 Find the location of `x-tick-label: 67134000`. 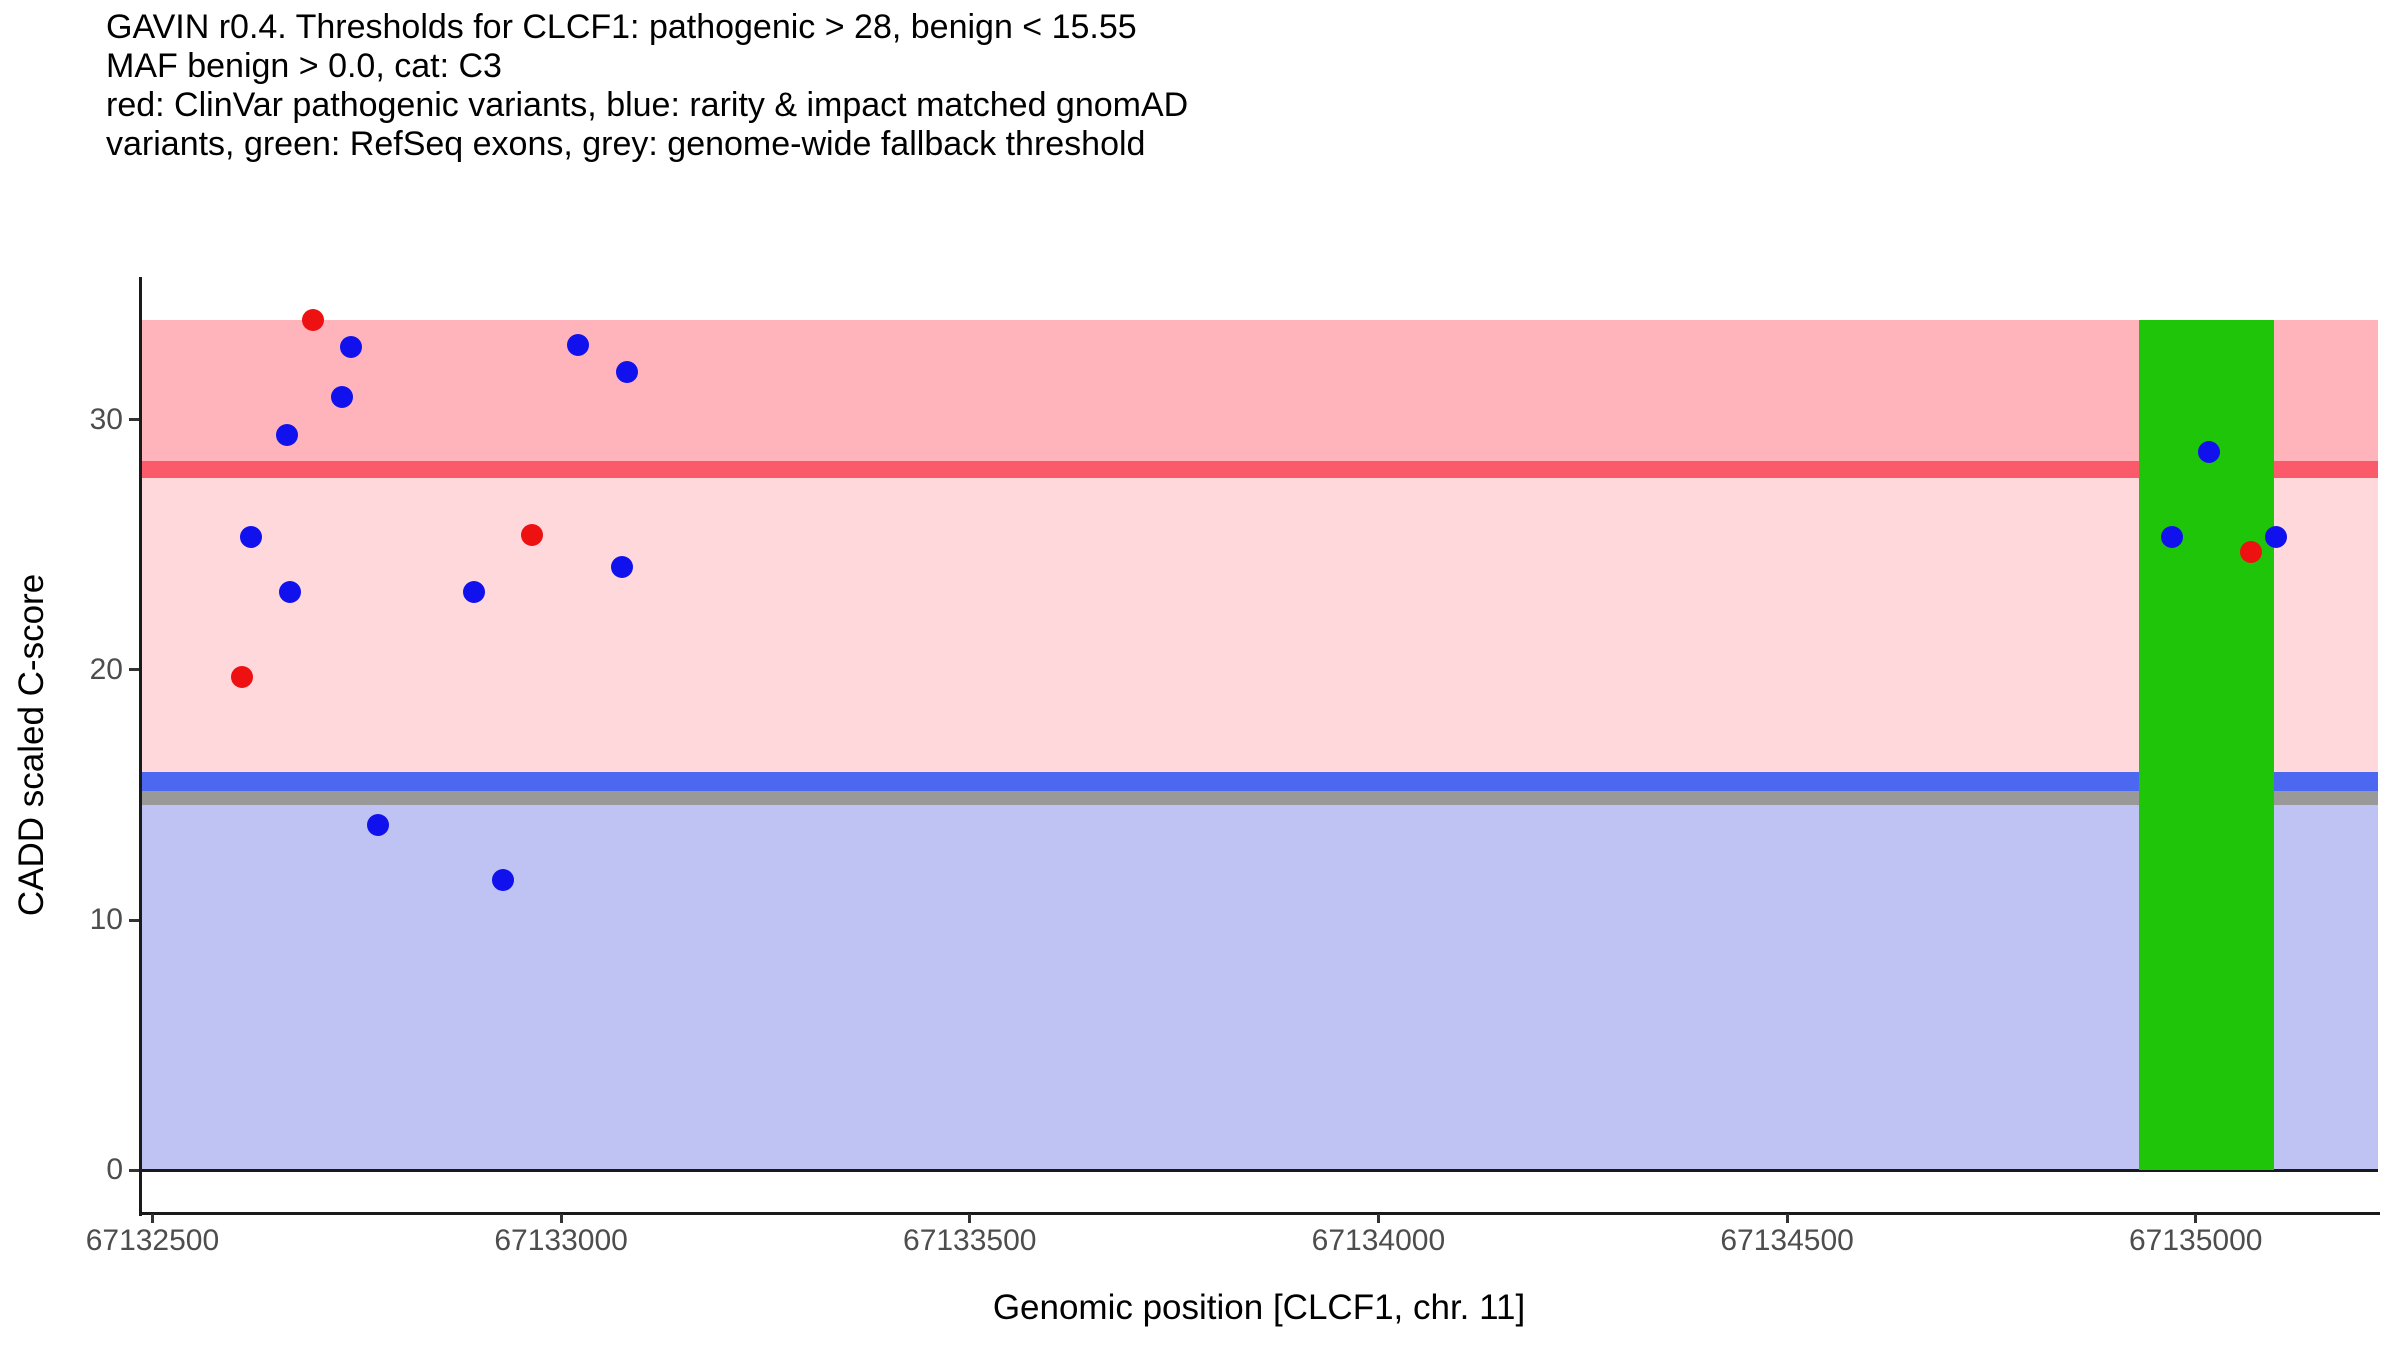

x-tick-label: 67134000 is located at coordinates (1378, 1240).